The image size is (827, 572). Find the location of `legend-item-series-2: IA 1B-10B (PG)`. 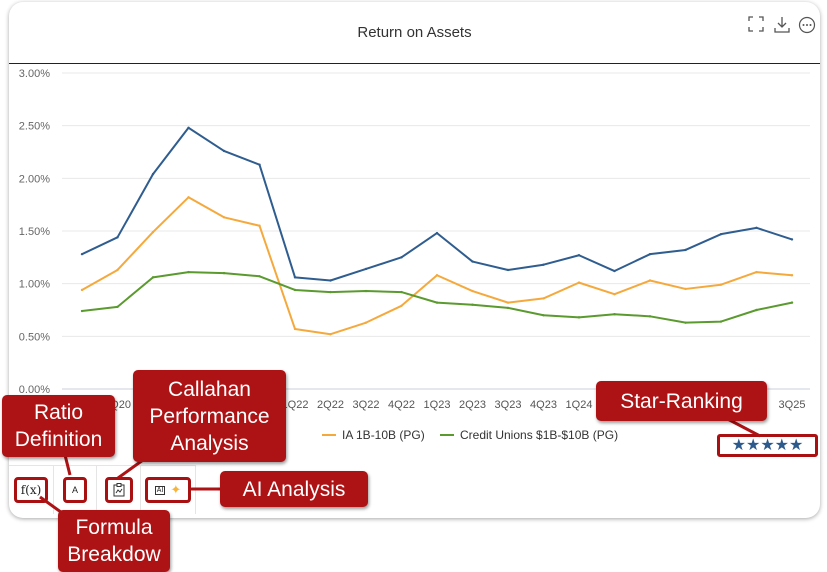

legend-item-series-2: IA 1B-10B (PG) is located at coordinates (373, 435).